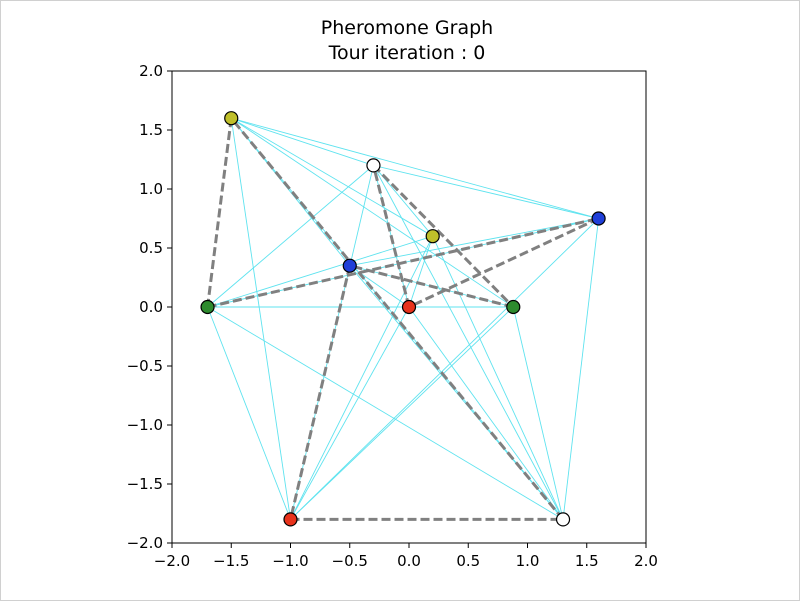 This screenshot has width=800, height=602. Describe the element at coordinates (409, 307) in the screenshot. I see `city-node-n6` at that location.